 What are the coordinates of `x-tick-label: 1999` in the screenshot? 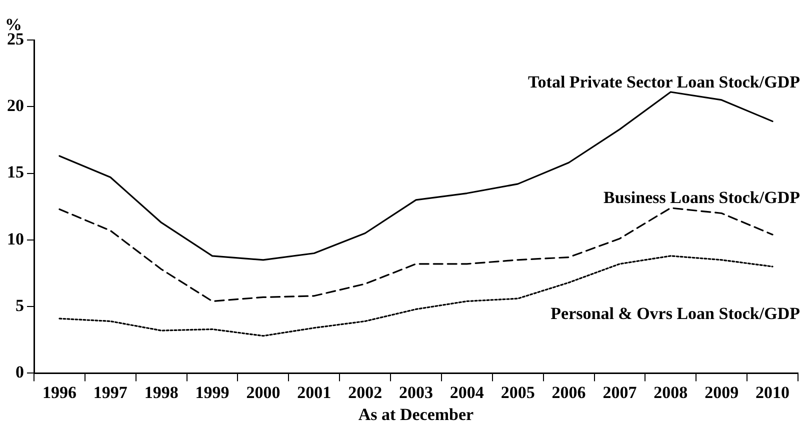 It's located at (212, 392).